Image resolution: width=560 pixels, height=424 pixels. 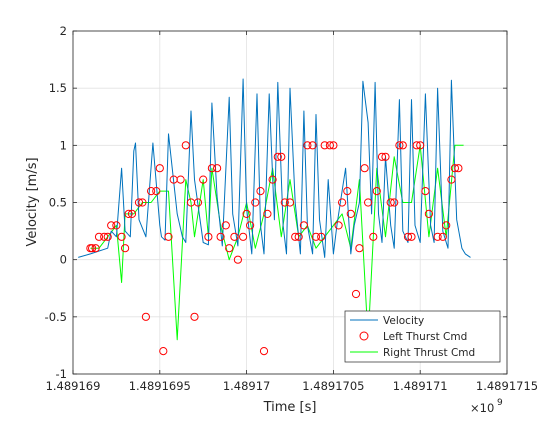 I want to click on legend-label-right-thrust: Right Thrust Cmd, so click(x=429, y=353).